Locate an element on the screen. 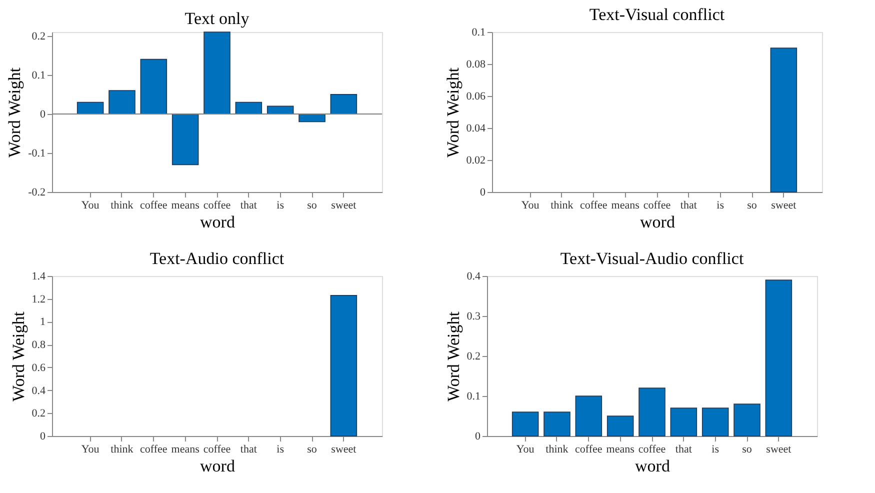 Image resolution: width=875 pixels, height=493 pixels. y-tick-label: 0.06 is located at coordinates (476, 96).